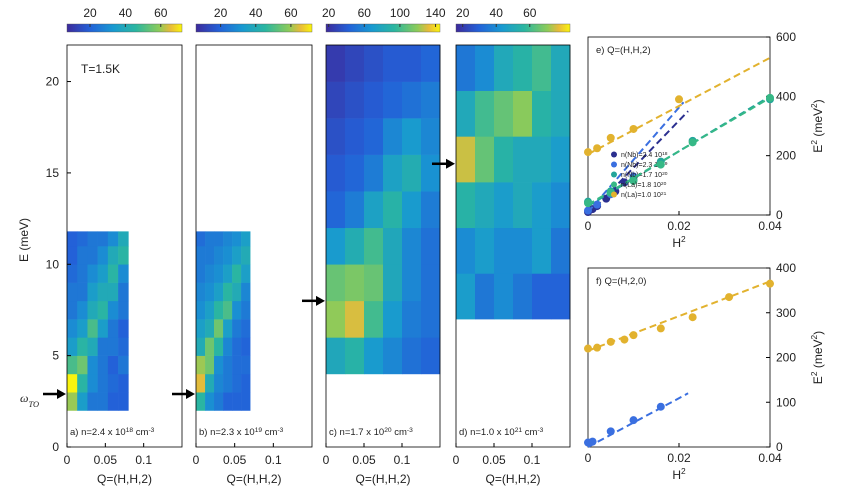 The width and height of the screenshot is (851, 500). What do you see at coordinates (55, 356) in the screenshot?
I see `y-tick-label: 5` at bounding box center [55, 356].